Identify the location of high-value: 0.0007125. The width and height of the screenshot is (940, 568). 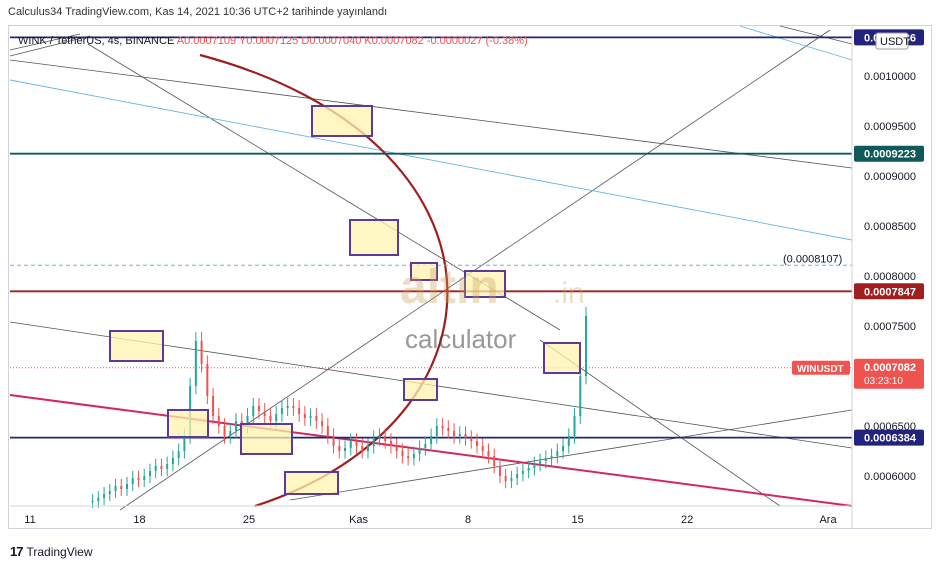
(272, 41).